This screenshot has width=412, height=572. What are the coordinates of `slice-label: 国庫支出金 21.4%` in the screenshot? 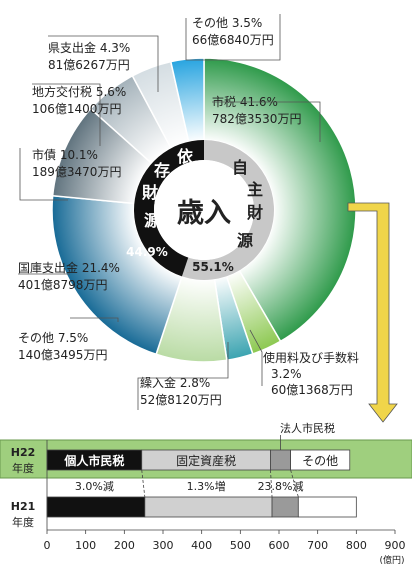 It's located at (69, 267).